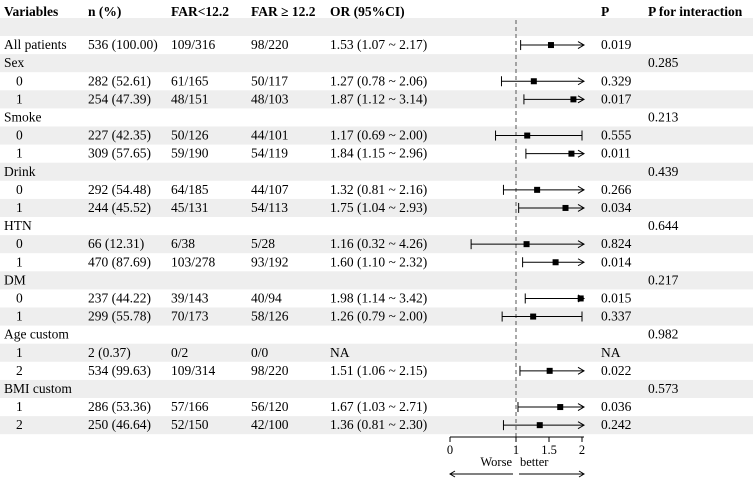 The width and height of the screenshot is (753, 481). Describe the element at coordinates (260, 352) in the screenshot. I see `far-high-value: 0/0` at that location.